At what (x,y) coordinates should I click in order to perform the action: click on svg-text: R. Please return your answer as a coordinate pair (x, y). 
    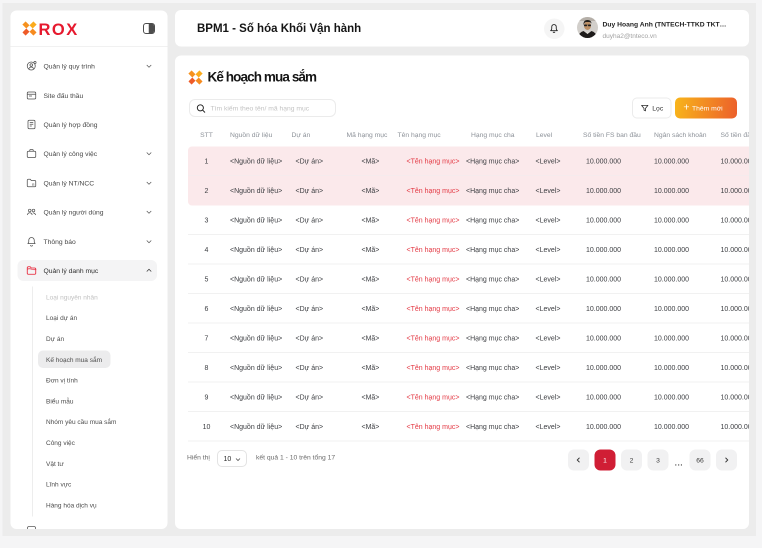
    Looking at the image, I should click on (33, 185).